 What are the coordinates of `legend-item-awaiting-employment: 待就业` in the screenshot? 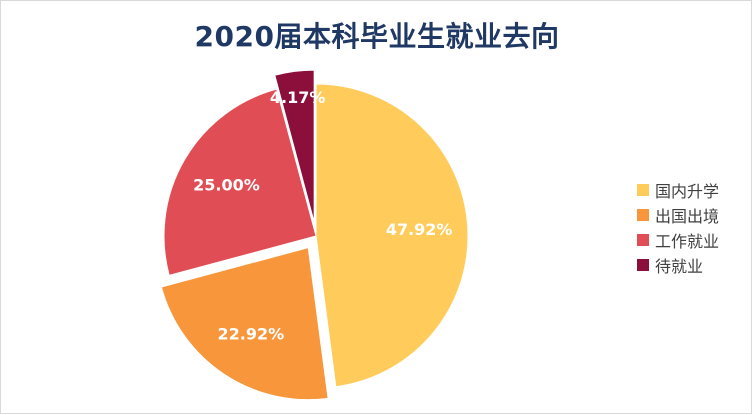 It's located at (678, 264).